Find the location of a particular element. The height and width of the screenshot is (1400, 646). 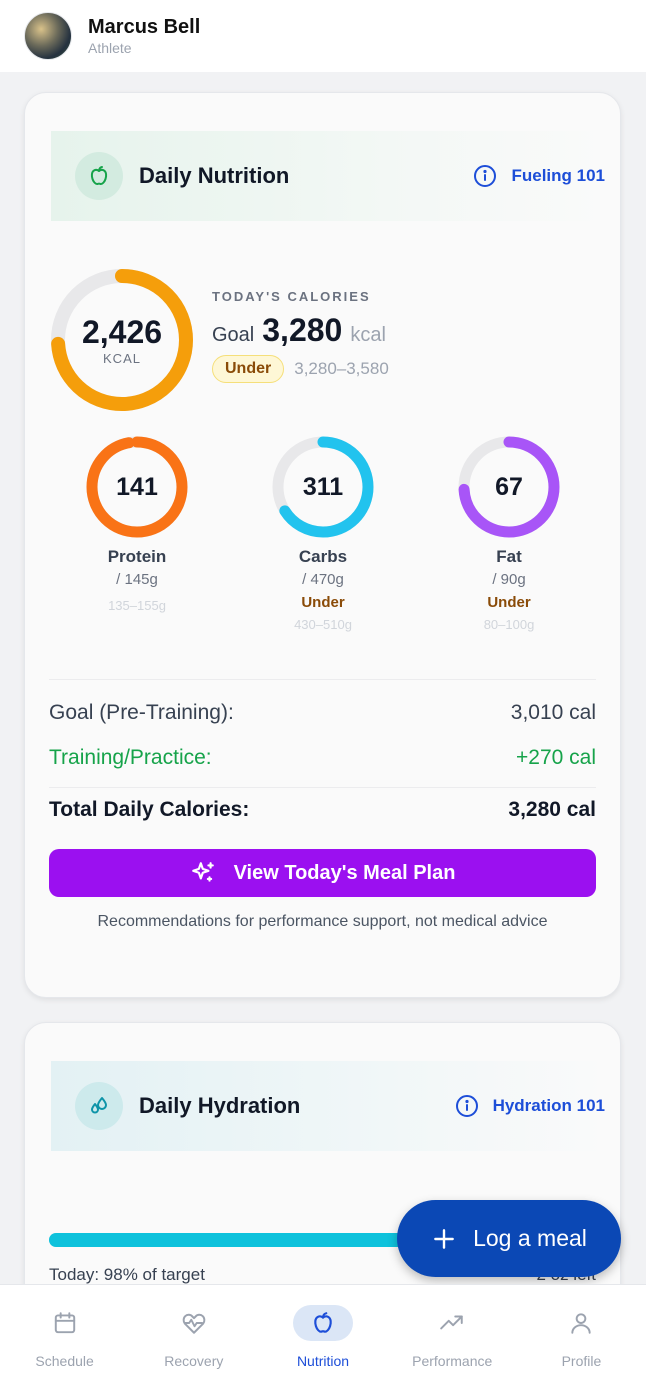

training-label: Training/Practice: is located at coordinates (130, 757).